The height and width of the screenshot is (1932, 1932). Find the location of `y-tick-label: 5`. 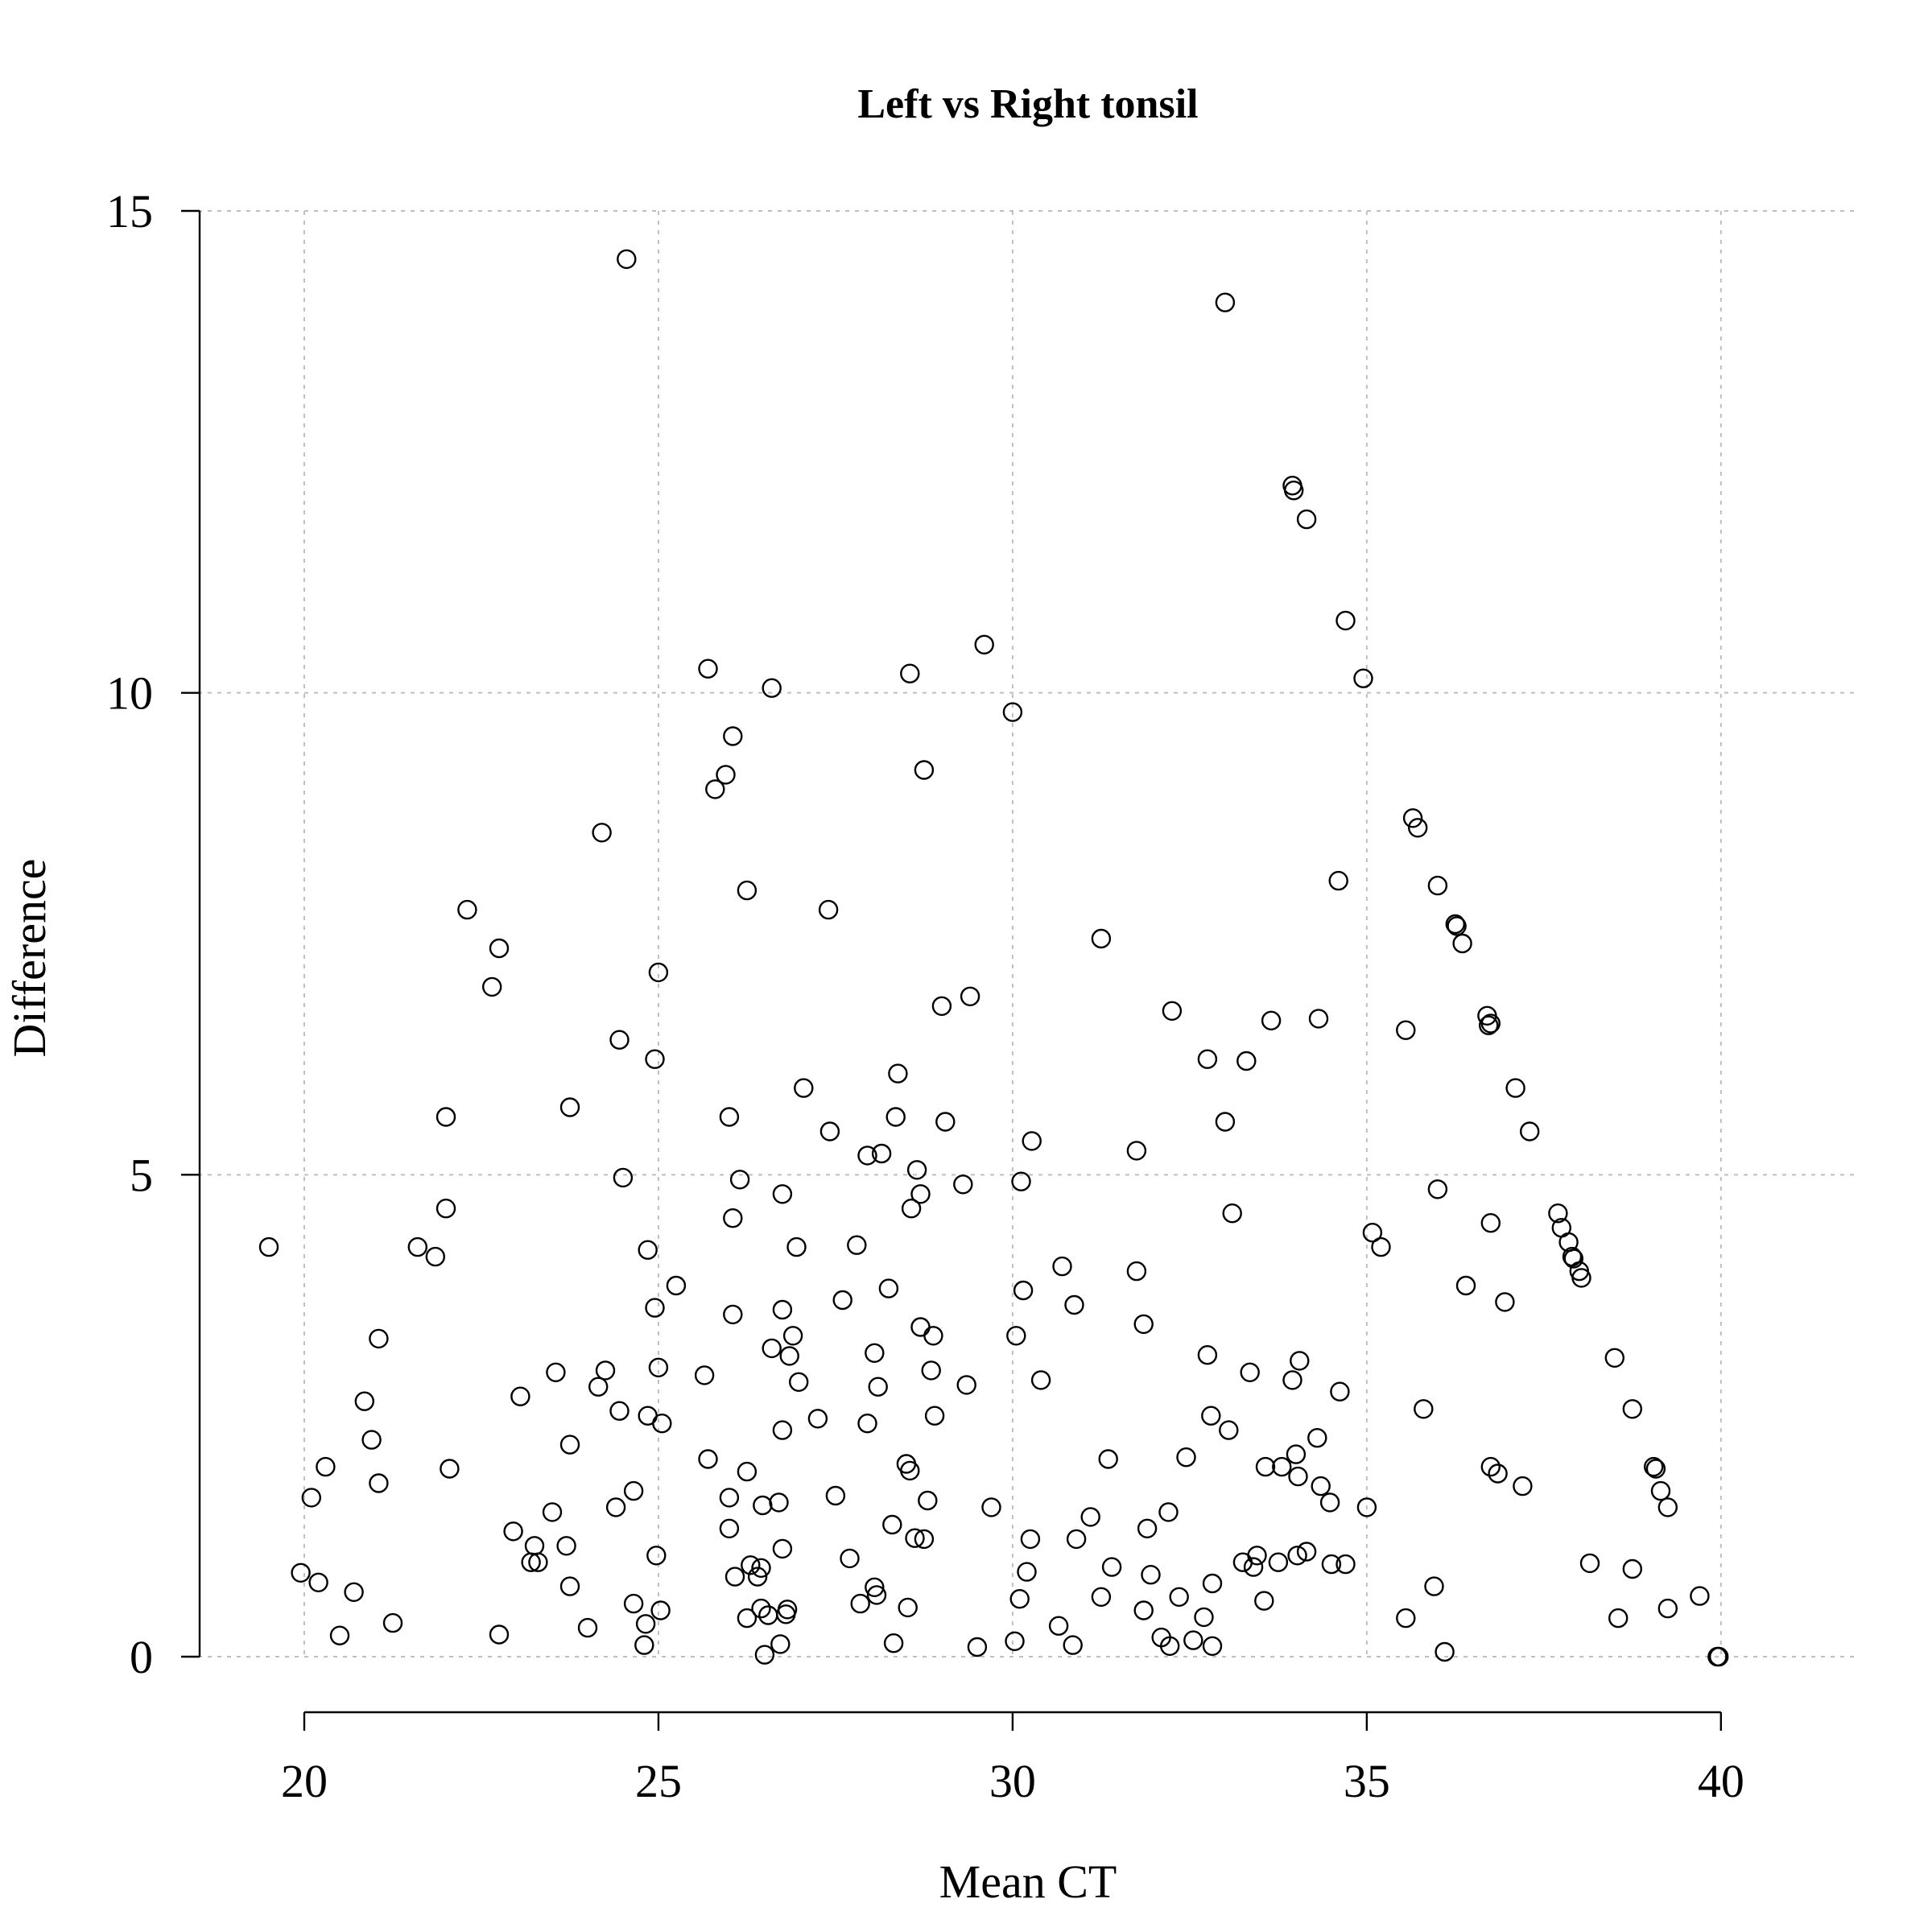

y-tick-label: 5 is located at coordinates (141, 1175).